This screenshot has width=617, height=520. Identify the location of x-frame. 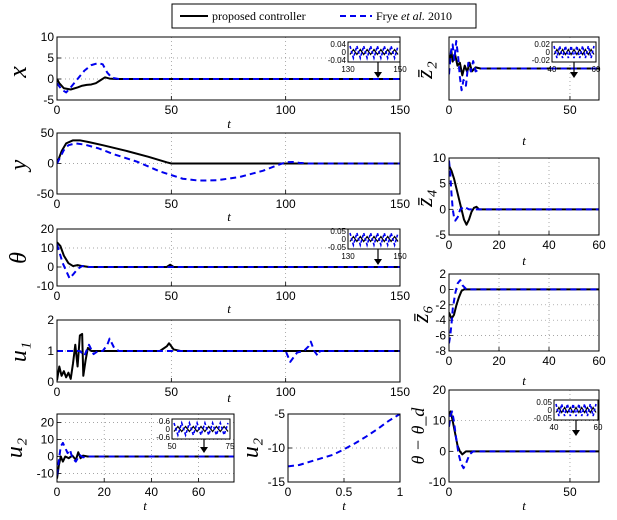
(228, 68).